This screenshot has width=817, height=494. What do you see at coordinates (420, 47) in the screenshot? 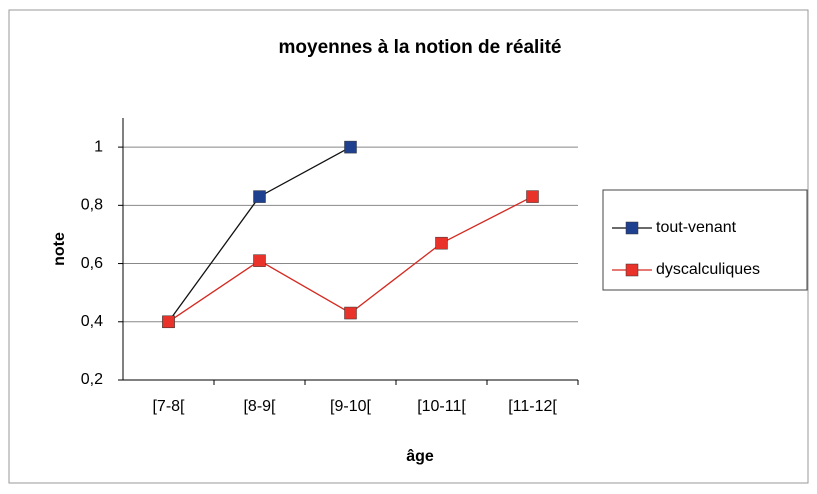
I see `chart-title: moyennes à la notion de réalité` at bounding box center [420, 47].